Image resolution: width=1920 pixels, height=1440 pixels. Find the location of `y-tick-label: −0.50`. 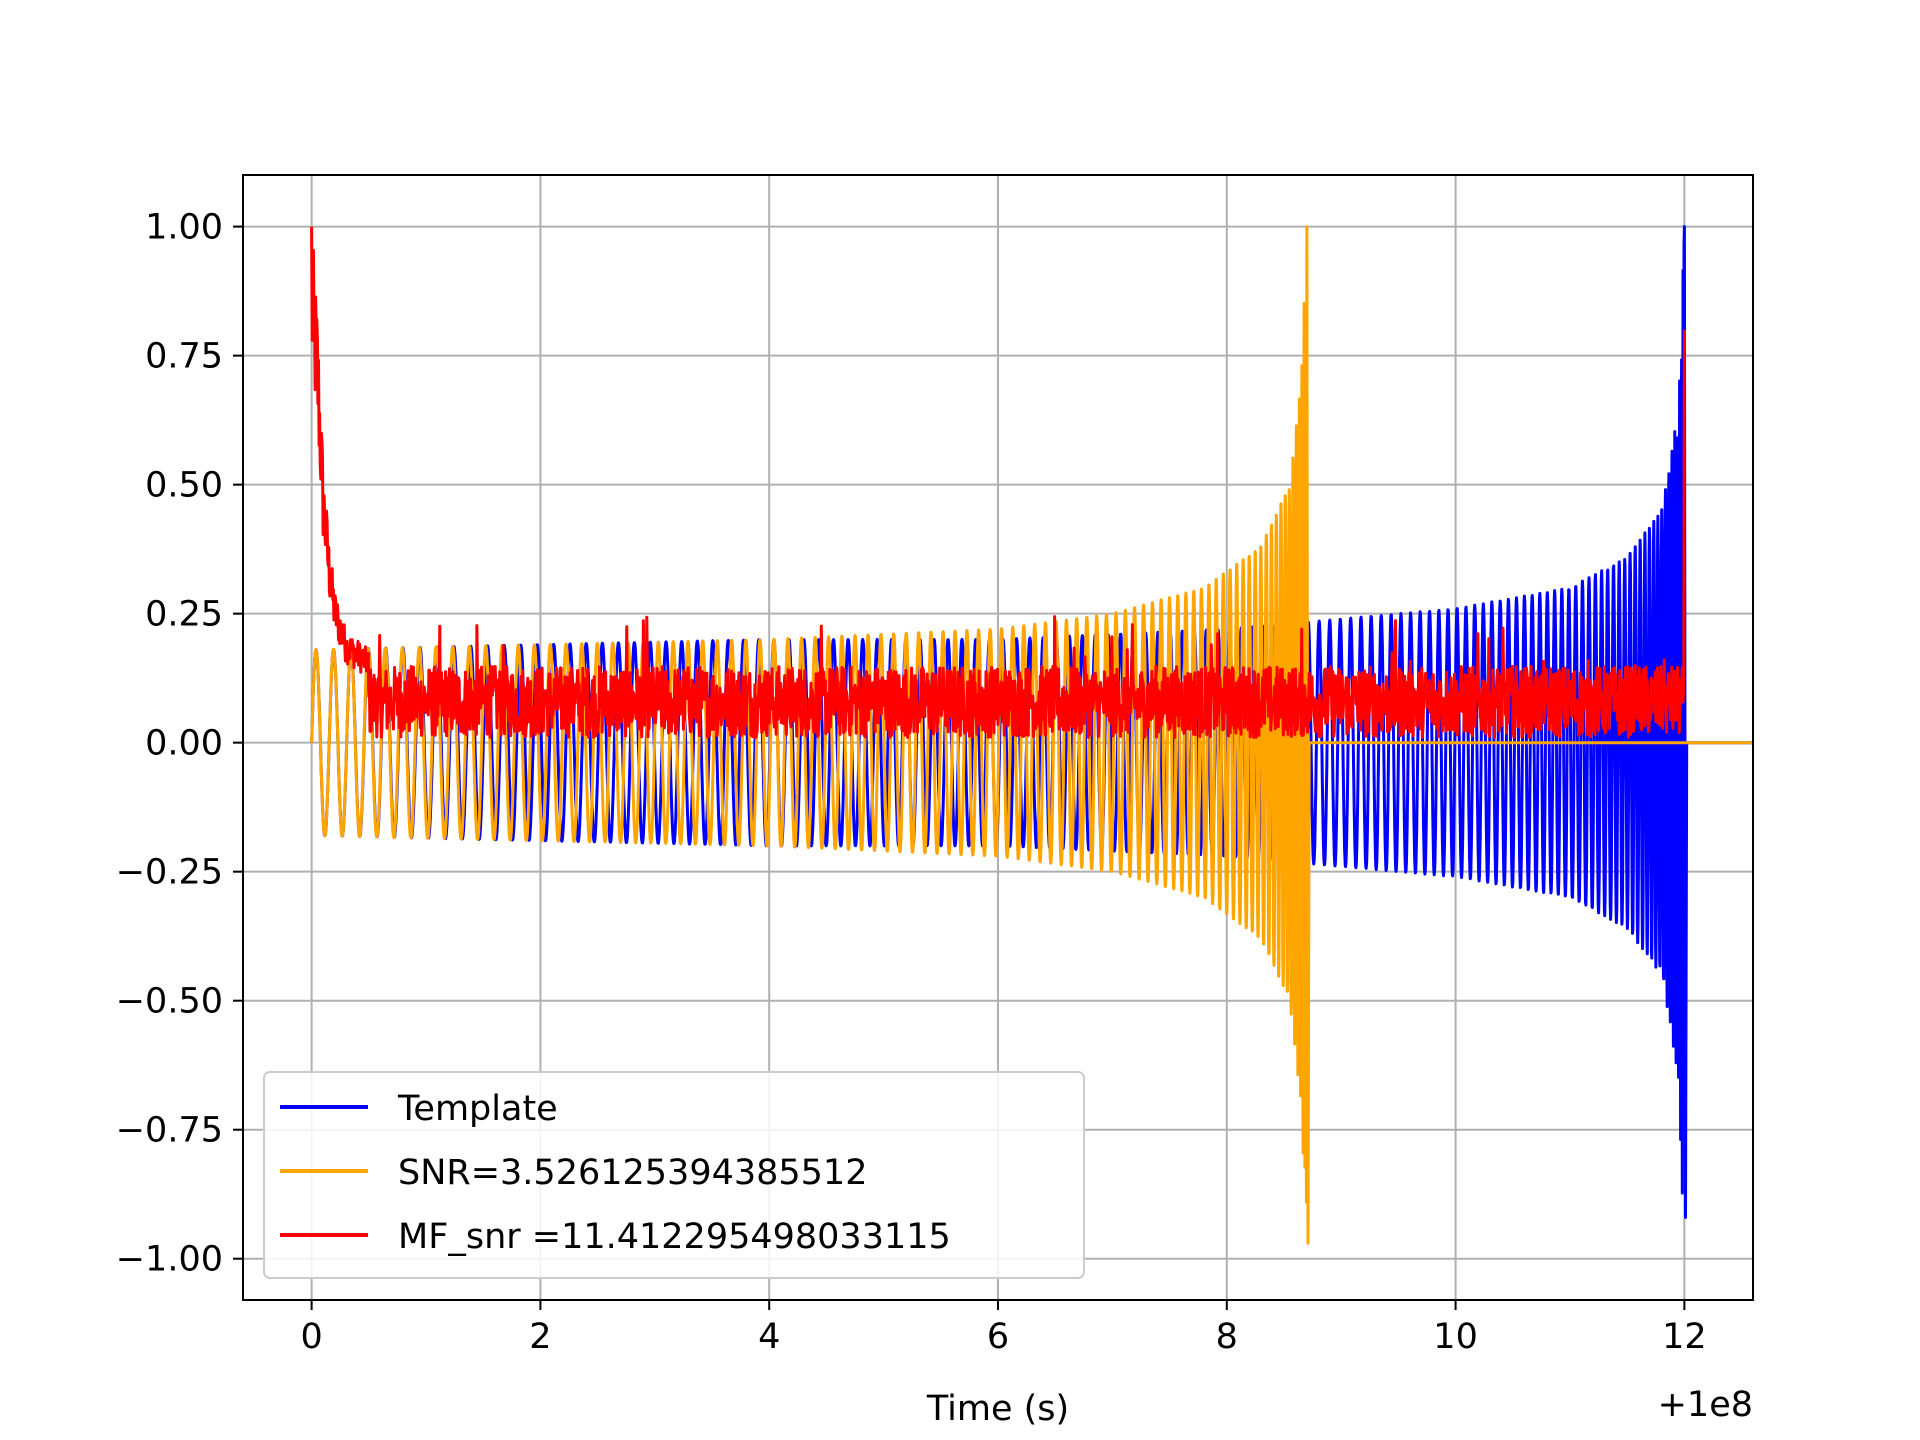

y-tick-label: −0.50 is located at coordinates (169, 1002).